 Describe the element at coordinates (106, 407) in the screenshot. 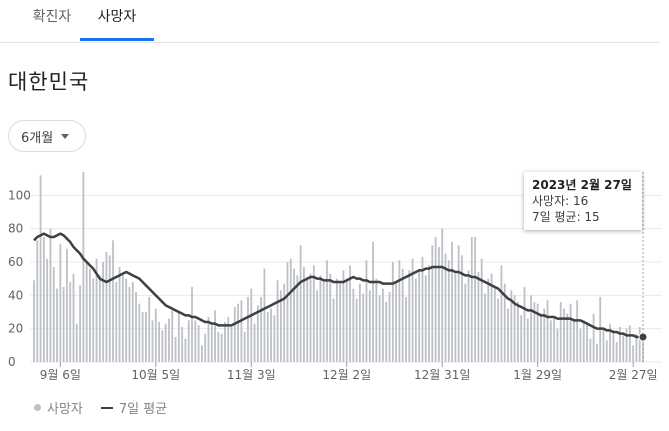

I see `legend-average-marker` at that location.